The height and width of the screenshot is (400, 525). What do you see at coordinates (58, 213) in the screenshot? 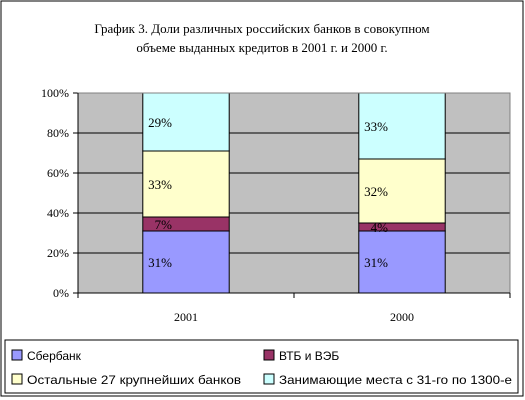
I see `y-tick-label: 40%` at bounding box center [58, 213].